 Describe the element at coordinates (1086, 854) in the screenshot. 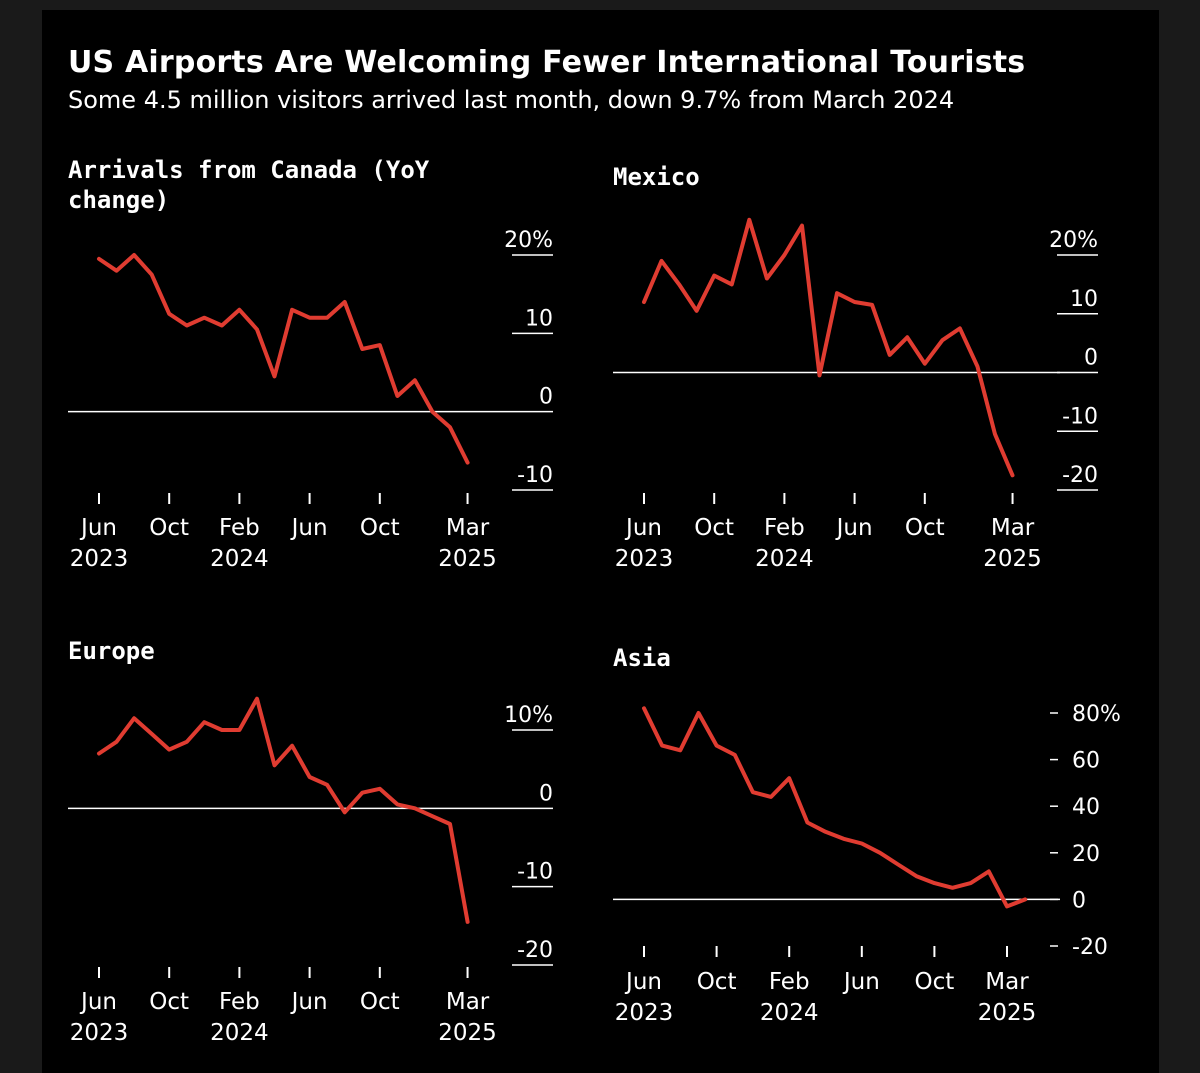

I see `y-tick-label-asia: 20` at that location.